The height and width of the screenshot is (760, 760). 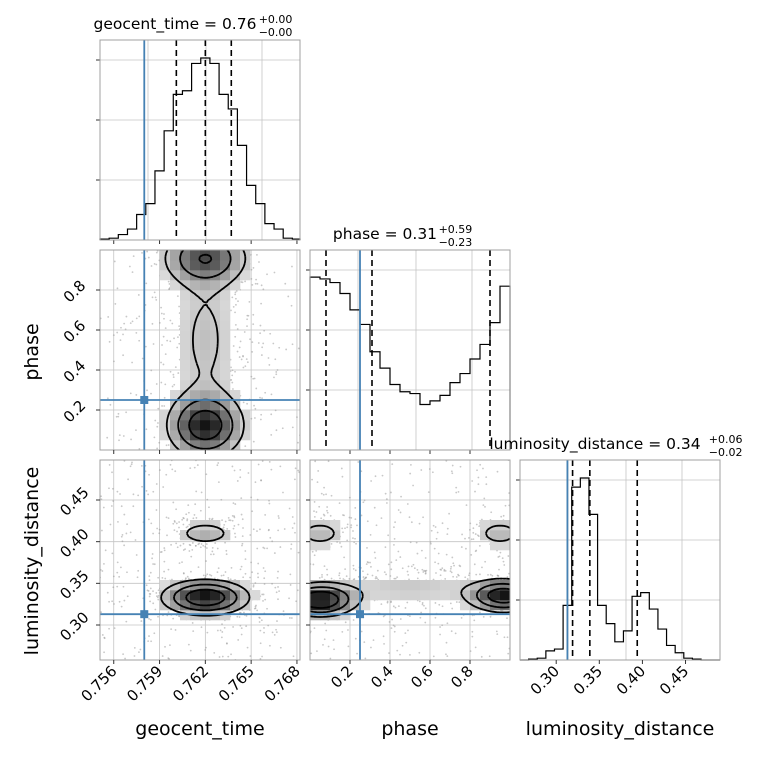 I want to click on panel-geocent-time-vs-phase: 0.2 0.4 0.6 0.8, so click(x=180, y=351).